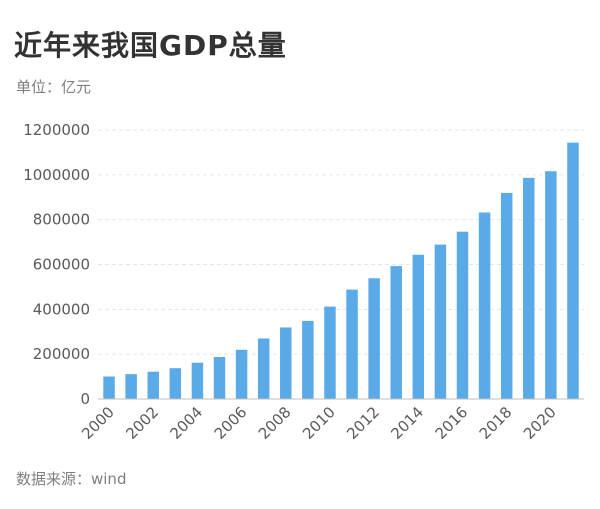 Image resolution: width=600 pixels, height=509 pixels. I want to click on y-tick-label: 600000, so click(61, 265).